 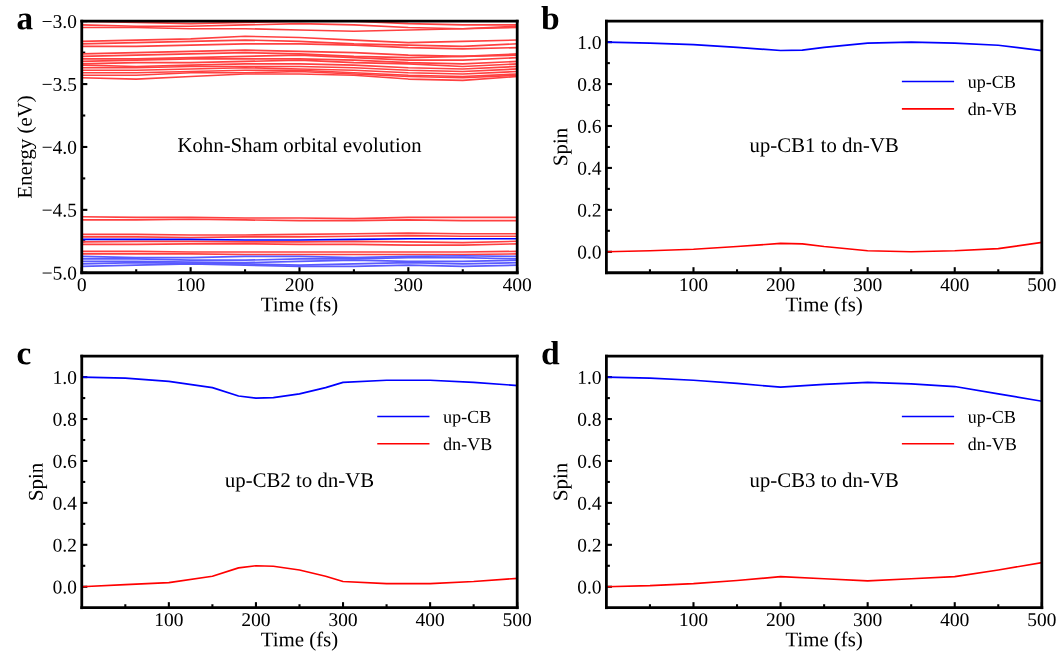 I want to click on y-axis-title: Energy (eV), so click(x=27, y=147).